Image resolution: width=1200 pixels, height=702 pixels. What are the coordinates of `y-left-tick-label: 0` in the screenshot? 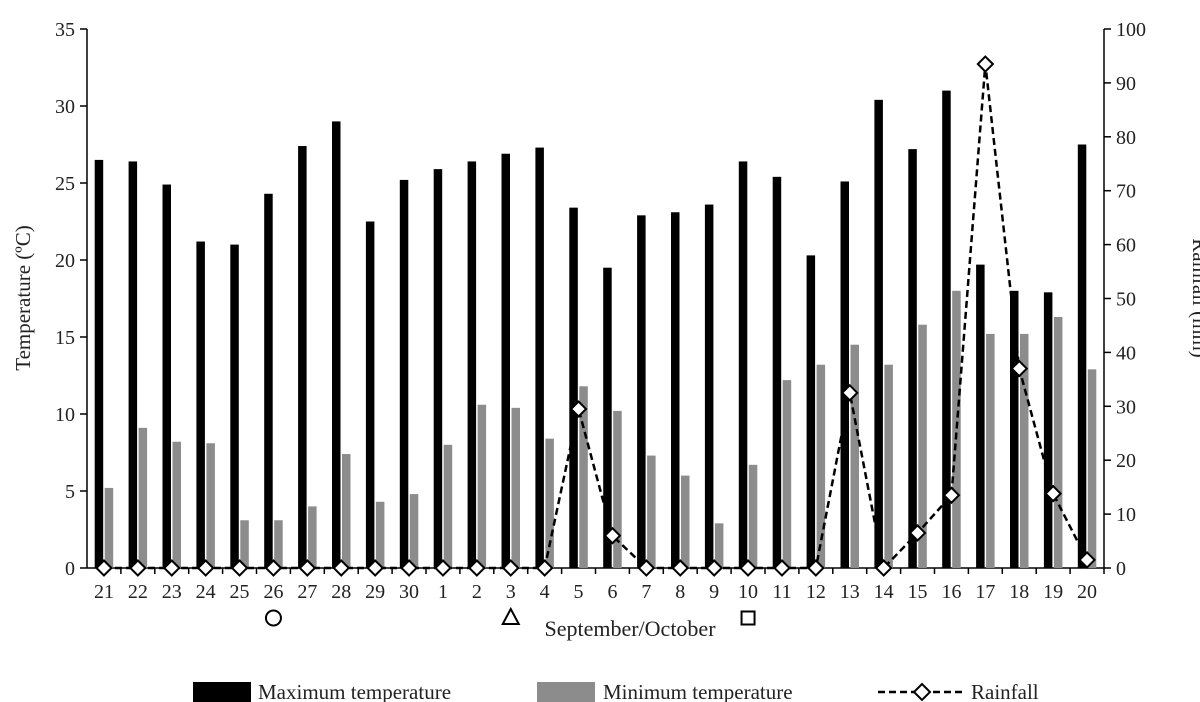 It's located at (70, 569).